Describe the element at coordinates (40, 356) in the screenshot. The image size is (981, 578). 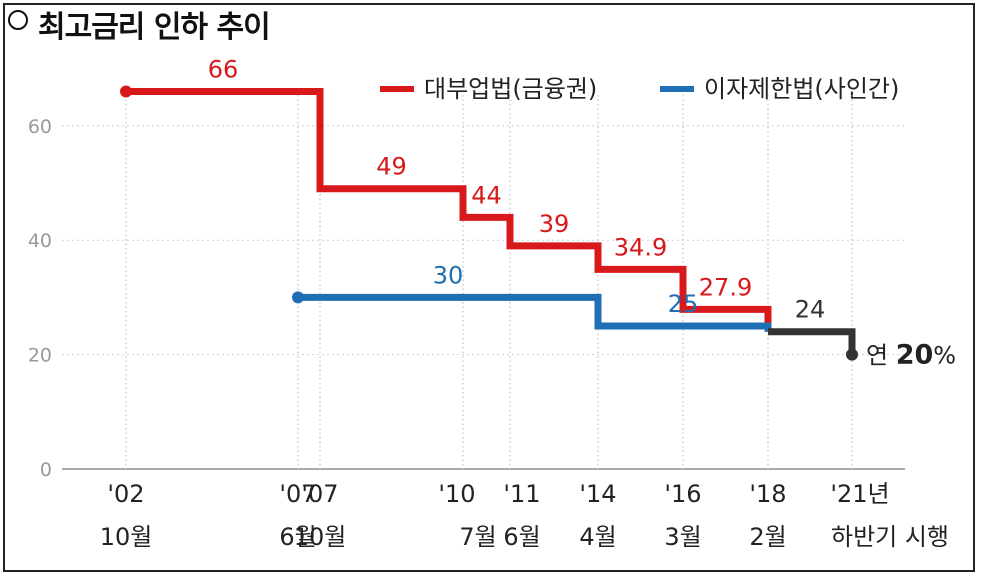
I see `y-tick-label: 20` at that location.